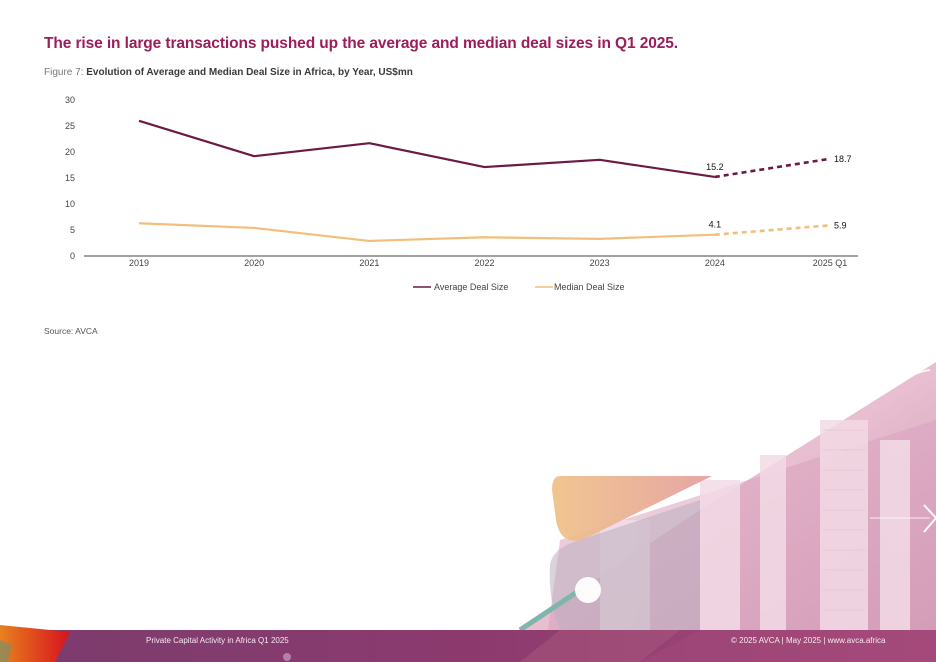  Describe the element at coordinates (70, 126) in the screenshot. I see `y-tick-label: 25` at that location.